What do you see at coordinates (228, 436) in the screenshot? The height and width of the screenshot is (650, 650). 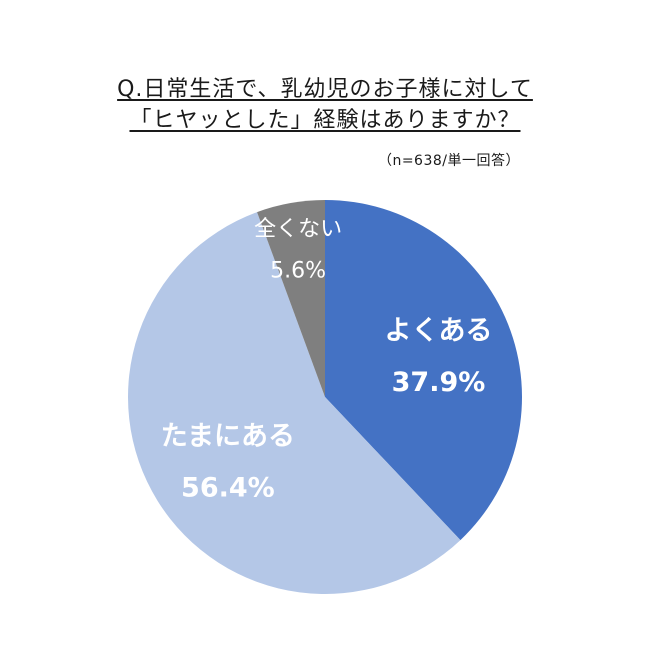 I see `pie-slice-label: たまにある` at bounding box center [228, 436].